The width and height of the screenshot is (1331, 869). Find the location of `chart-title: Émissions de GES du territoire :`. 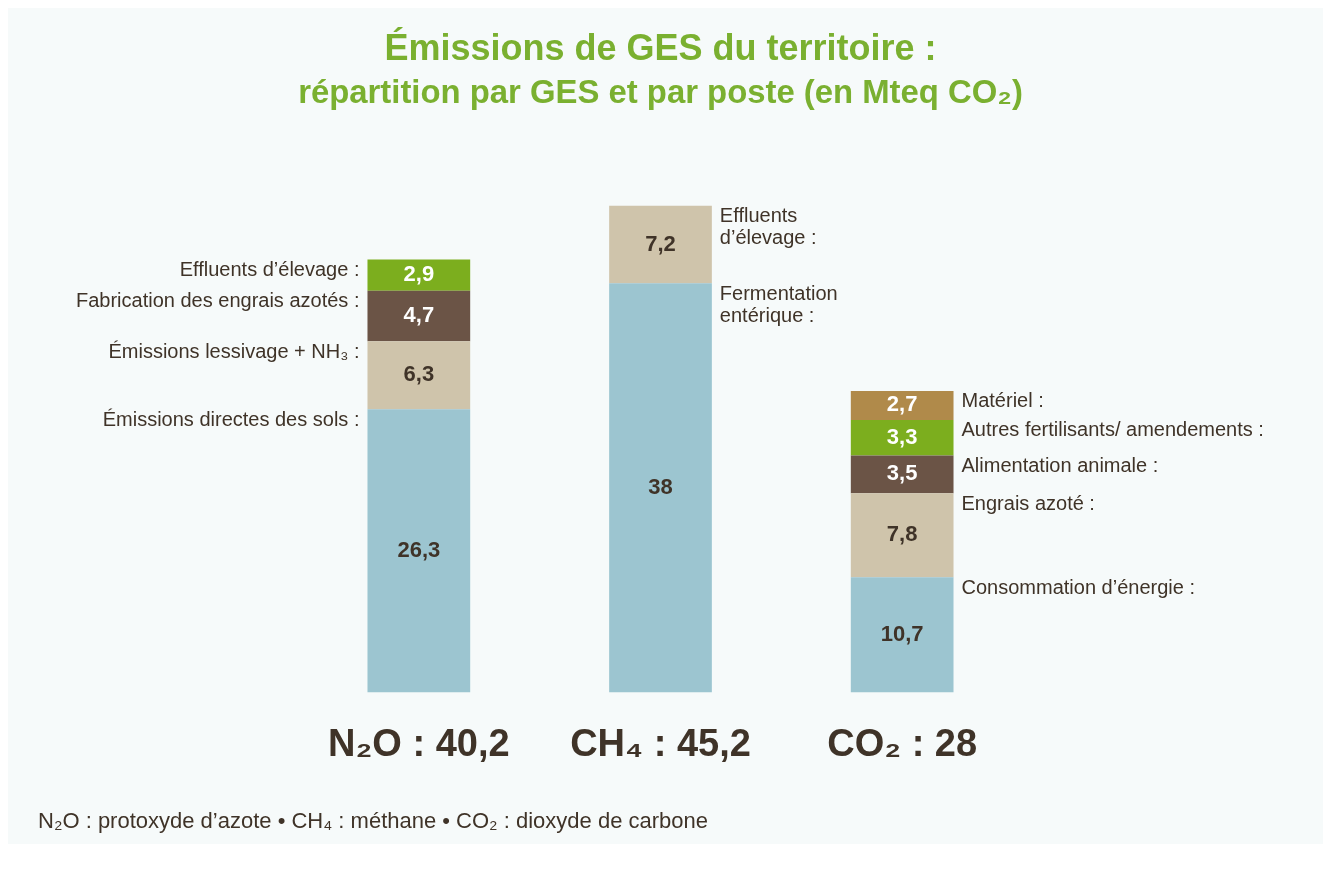

chart-title: Émissions de GES du territoire : is located at coordinates (660, 47).